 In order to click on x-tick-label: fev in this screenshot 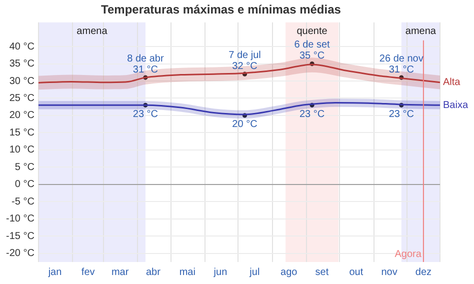, I will do `click(88, 272)`.